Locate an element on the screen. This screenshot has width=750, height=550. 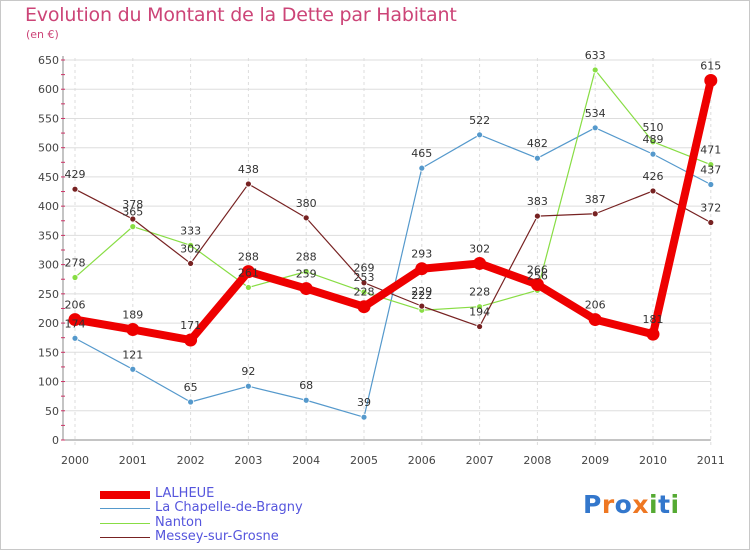
legend-swatch-la-chapelle-de-bragny is located at coordinates (125, 508).